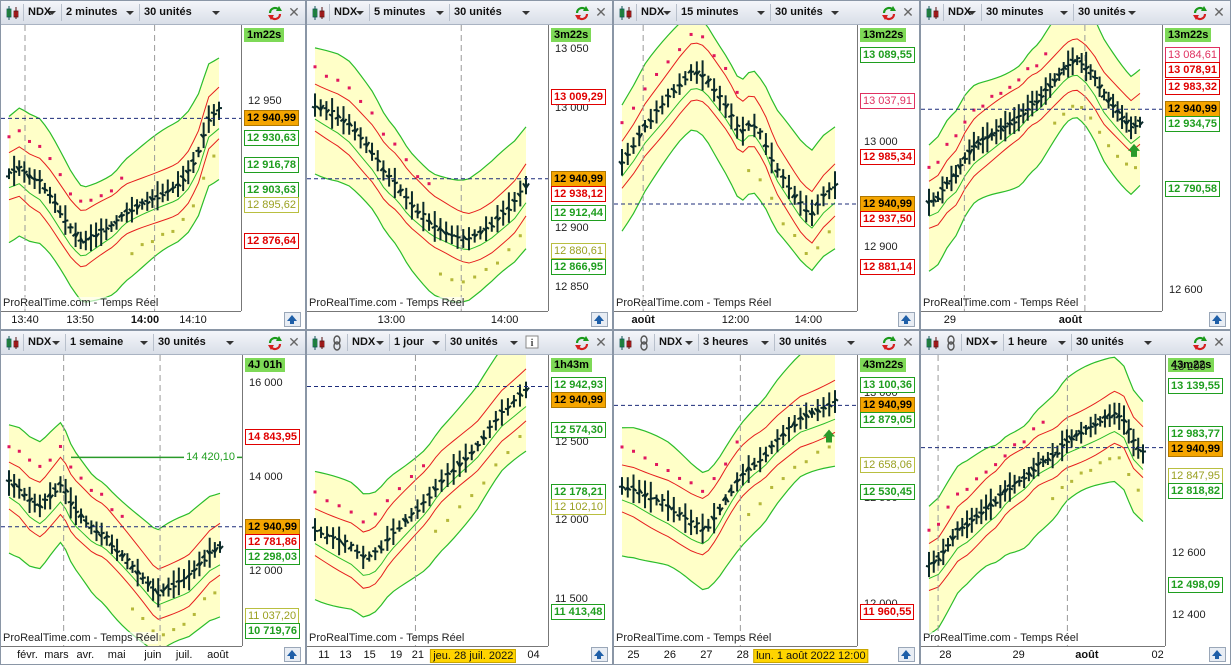  Describe the element at coordinates (1026, 12) in the screenshot. I see `interval-dropdown: 30 minutes` at that location.